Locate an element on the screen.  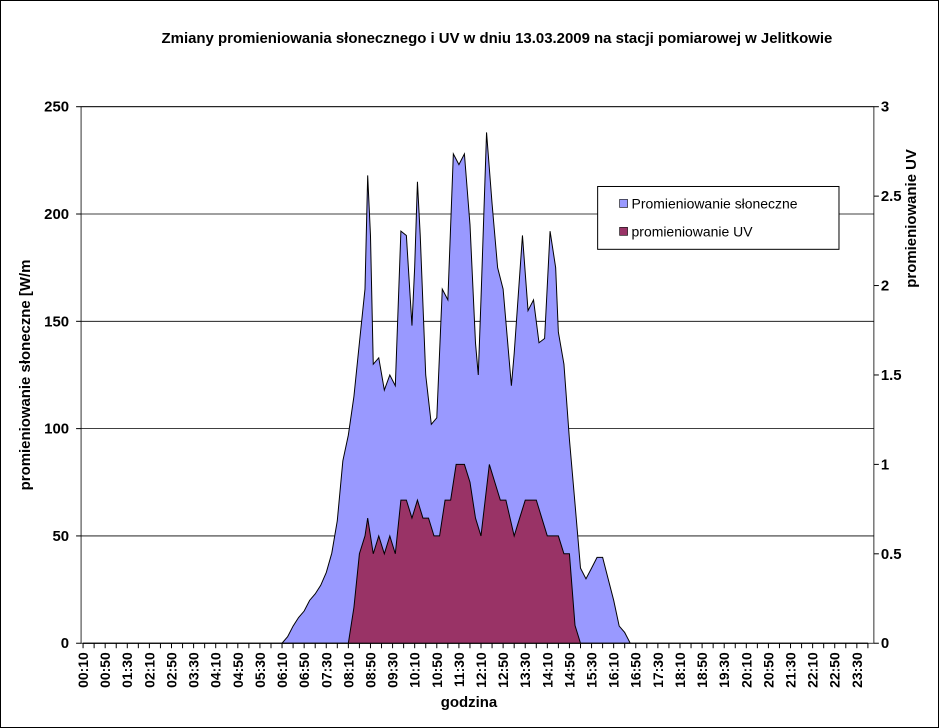
x-tick-label: 01:30 is located at coordinates (127, 670).